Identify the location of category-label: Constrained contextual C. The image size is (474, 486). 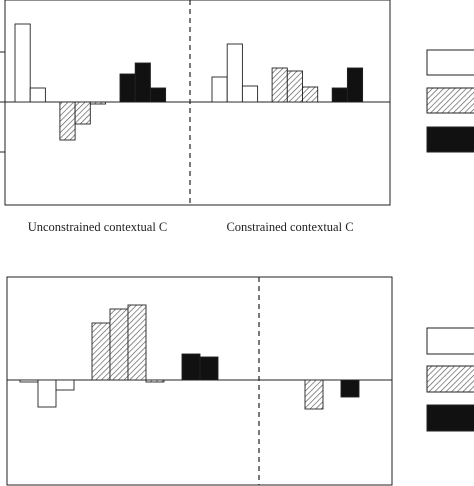
(289, 227).